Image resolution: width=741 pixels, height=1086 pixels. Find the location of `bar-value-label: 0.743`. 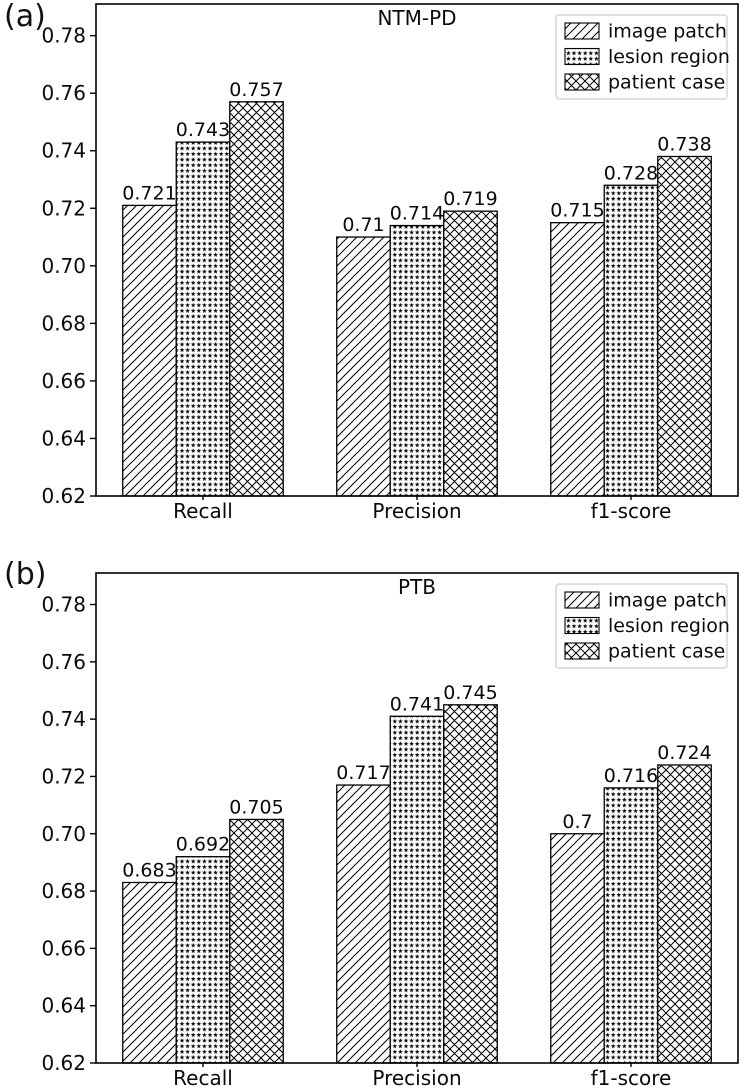

bar-value-label: 0.743 is located at coordinates (203, 130).